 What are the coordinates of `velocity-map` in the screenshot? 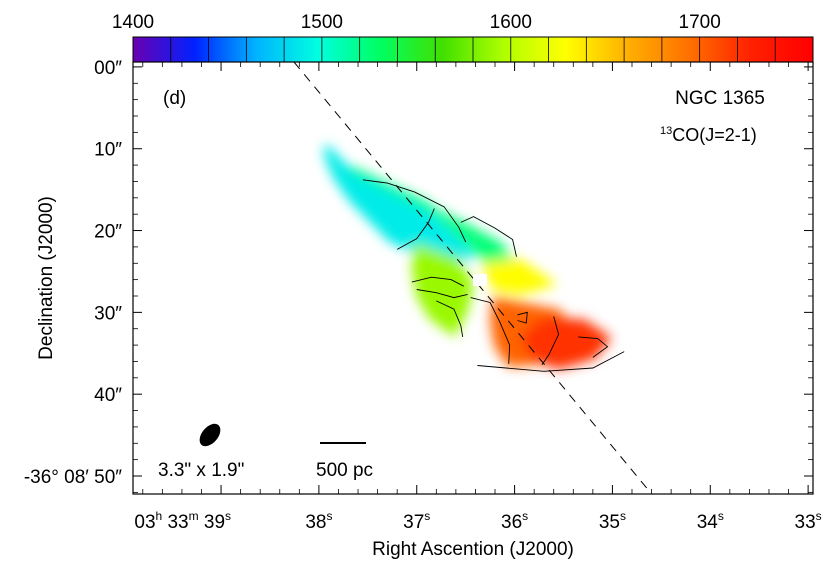 It's located at (467, 257).